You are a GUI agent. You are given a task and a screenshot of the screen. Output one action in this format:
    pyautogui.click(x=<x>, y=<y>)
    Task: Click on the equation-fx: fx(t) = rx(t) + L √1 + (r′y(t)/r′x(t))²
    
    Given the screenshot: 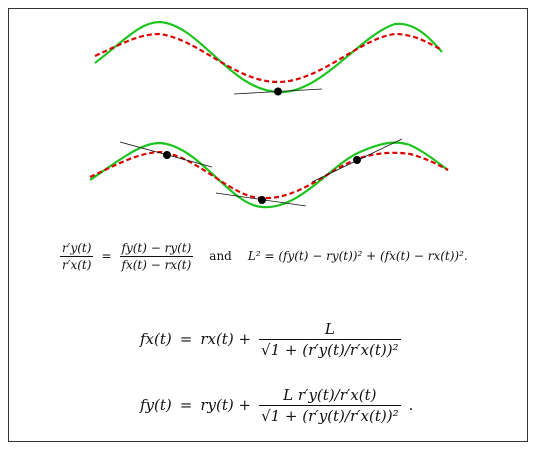 What is the action you would take?
    pyautogui.click(x=270, y=339)
    